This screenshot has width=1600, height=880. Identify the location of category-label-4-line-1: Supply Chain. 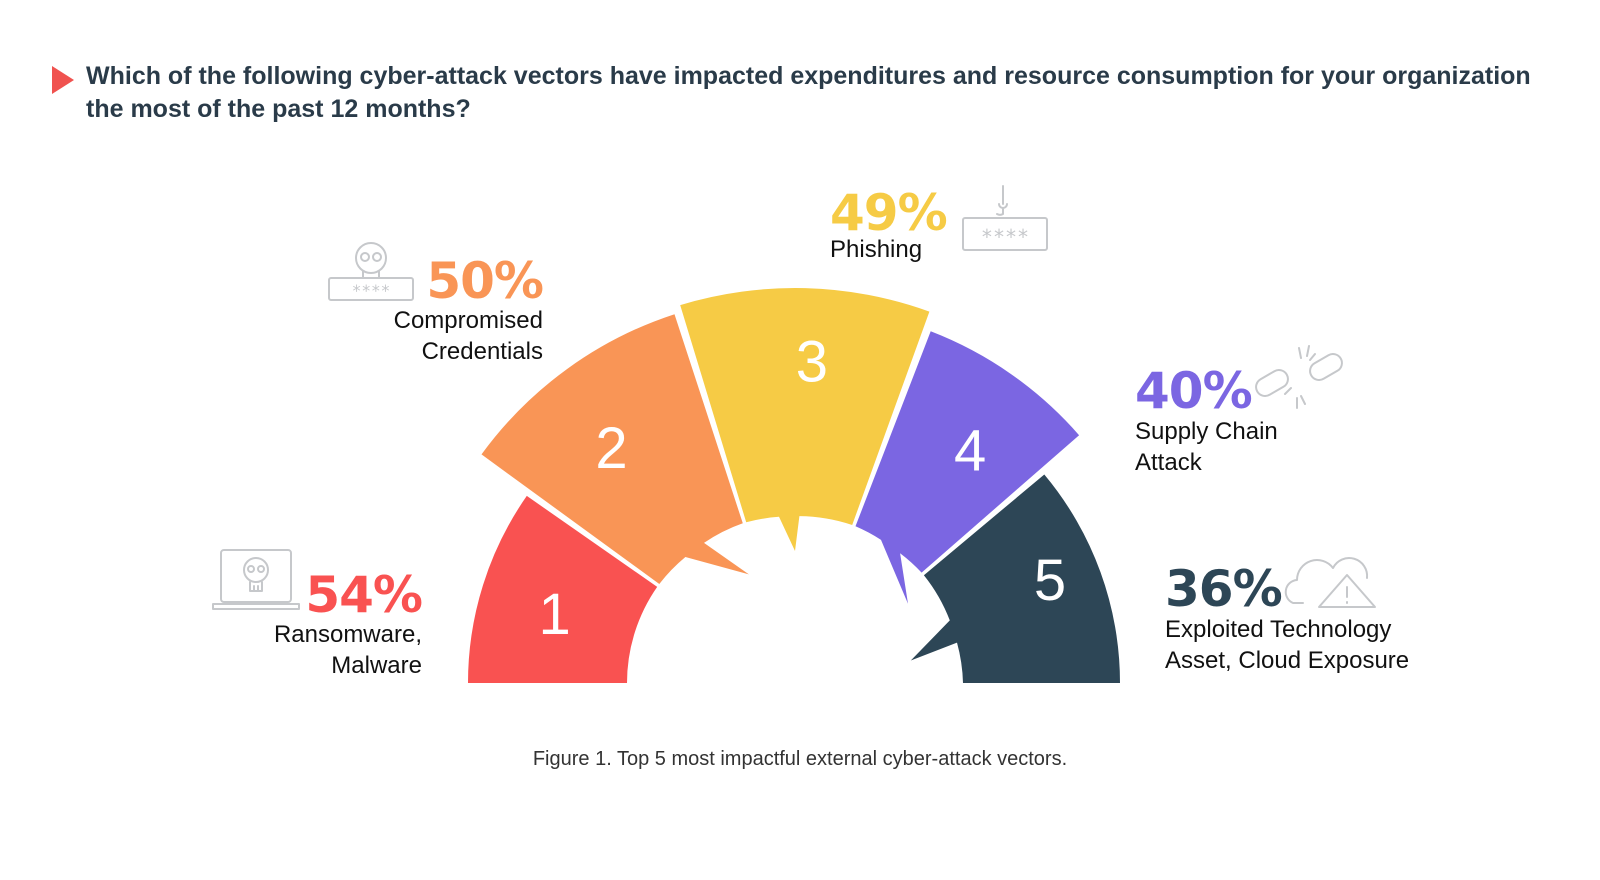
(1206, 431).